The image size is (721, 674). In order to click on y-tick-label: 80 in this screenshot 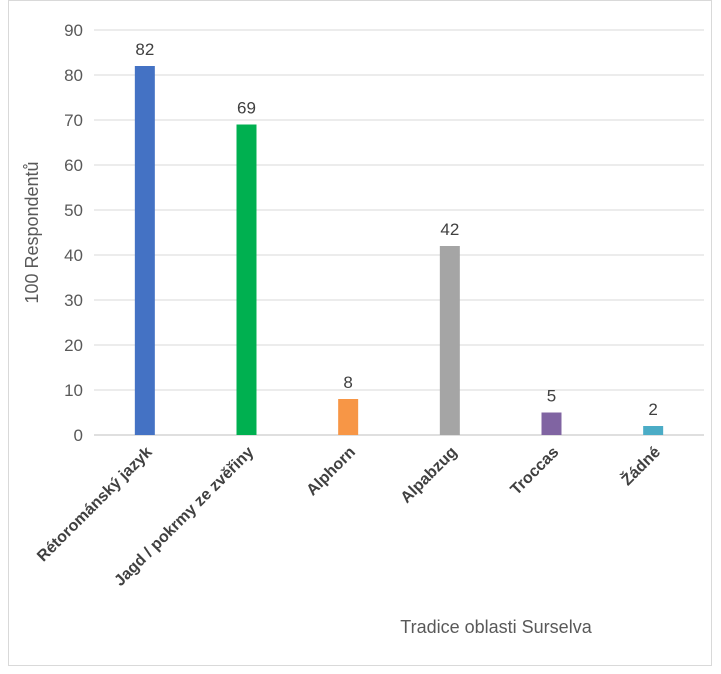, I will do `click(73, 75)`.